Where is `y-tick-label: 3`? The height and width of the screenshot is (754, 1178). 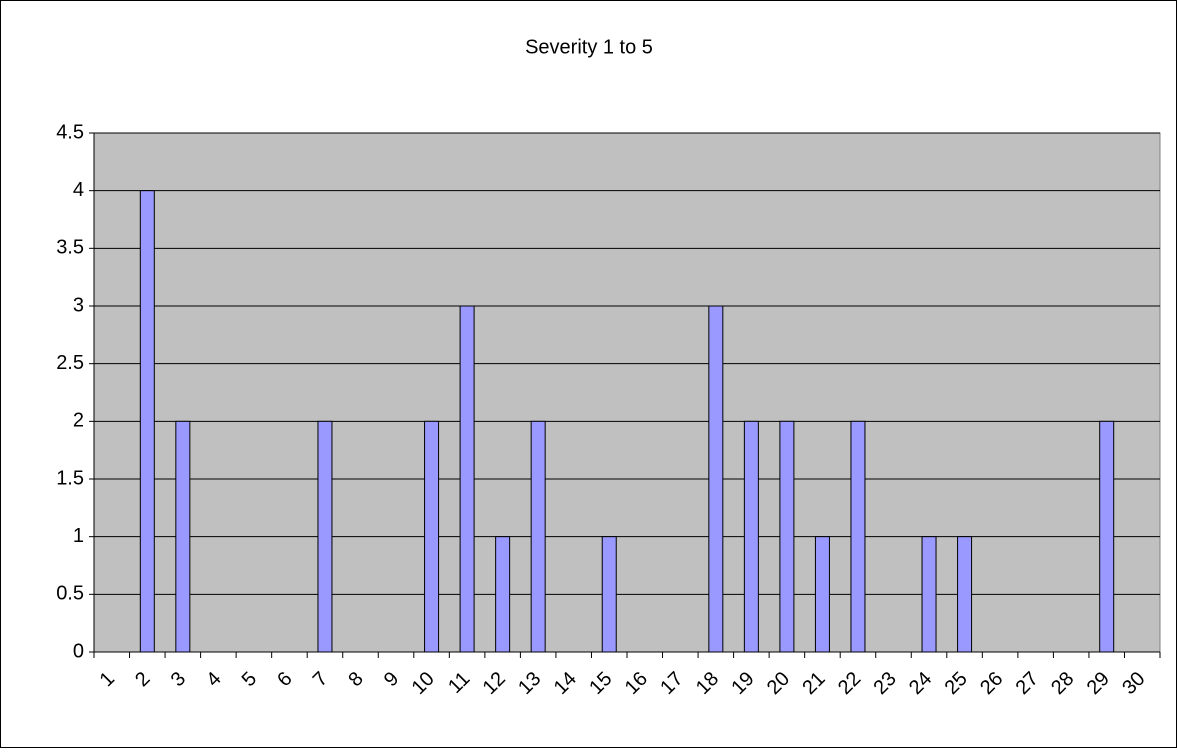
y-tick-label: 3 is located at coordinates (78, 305).